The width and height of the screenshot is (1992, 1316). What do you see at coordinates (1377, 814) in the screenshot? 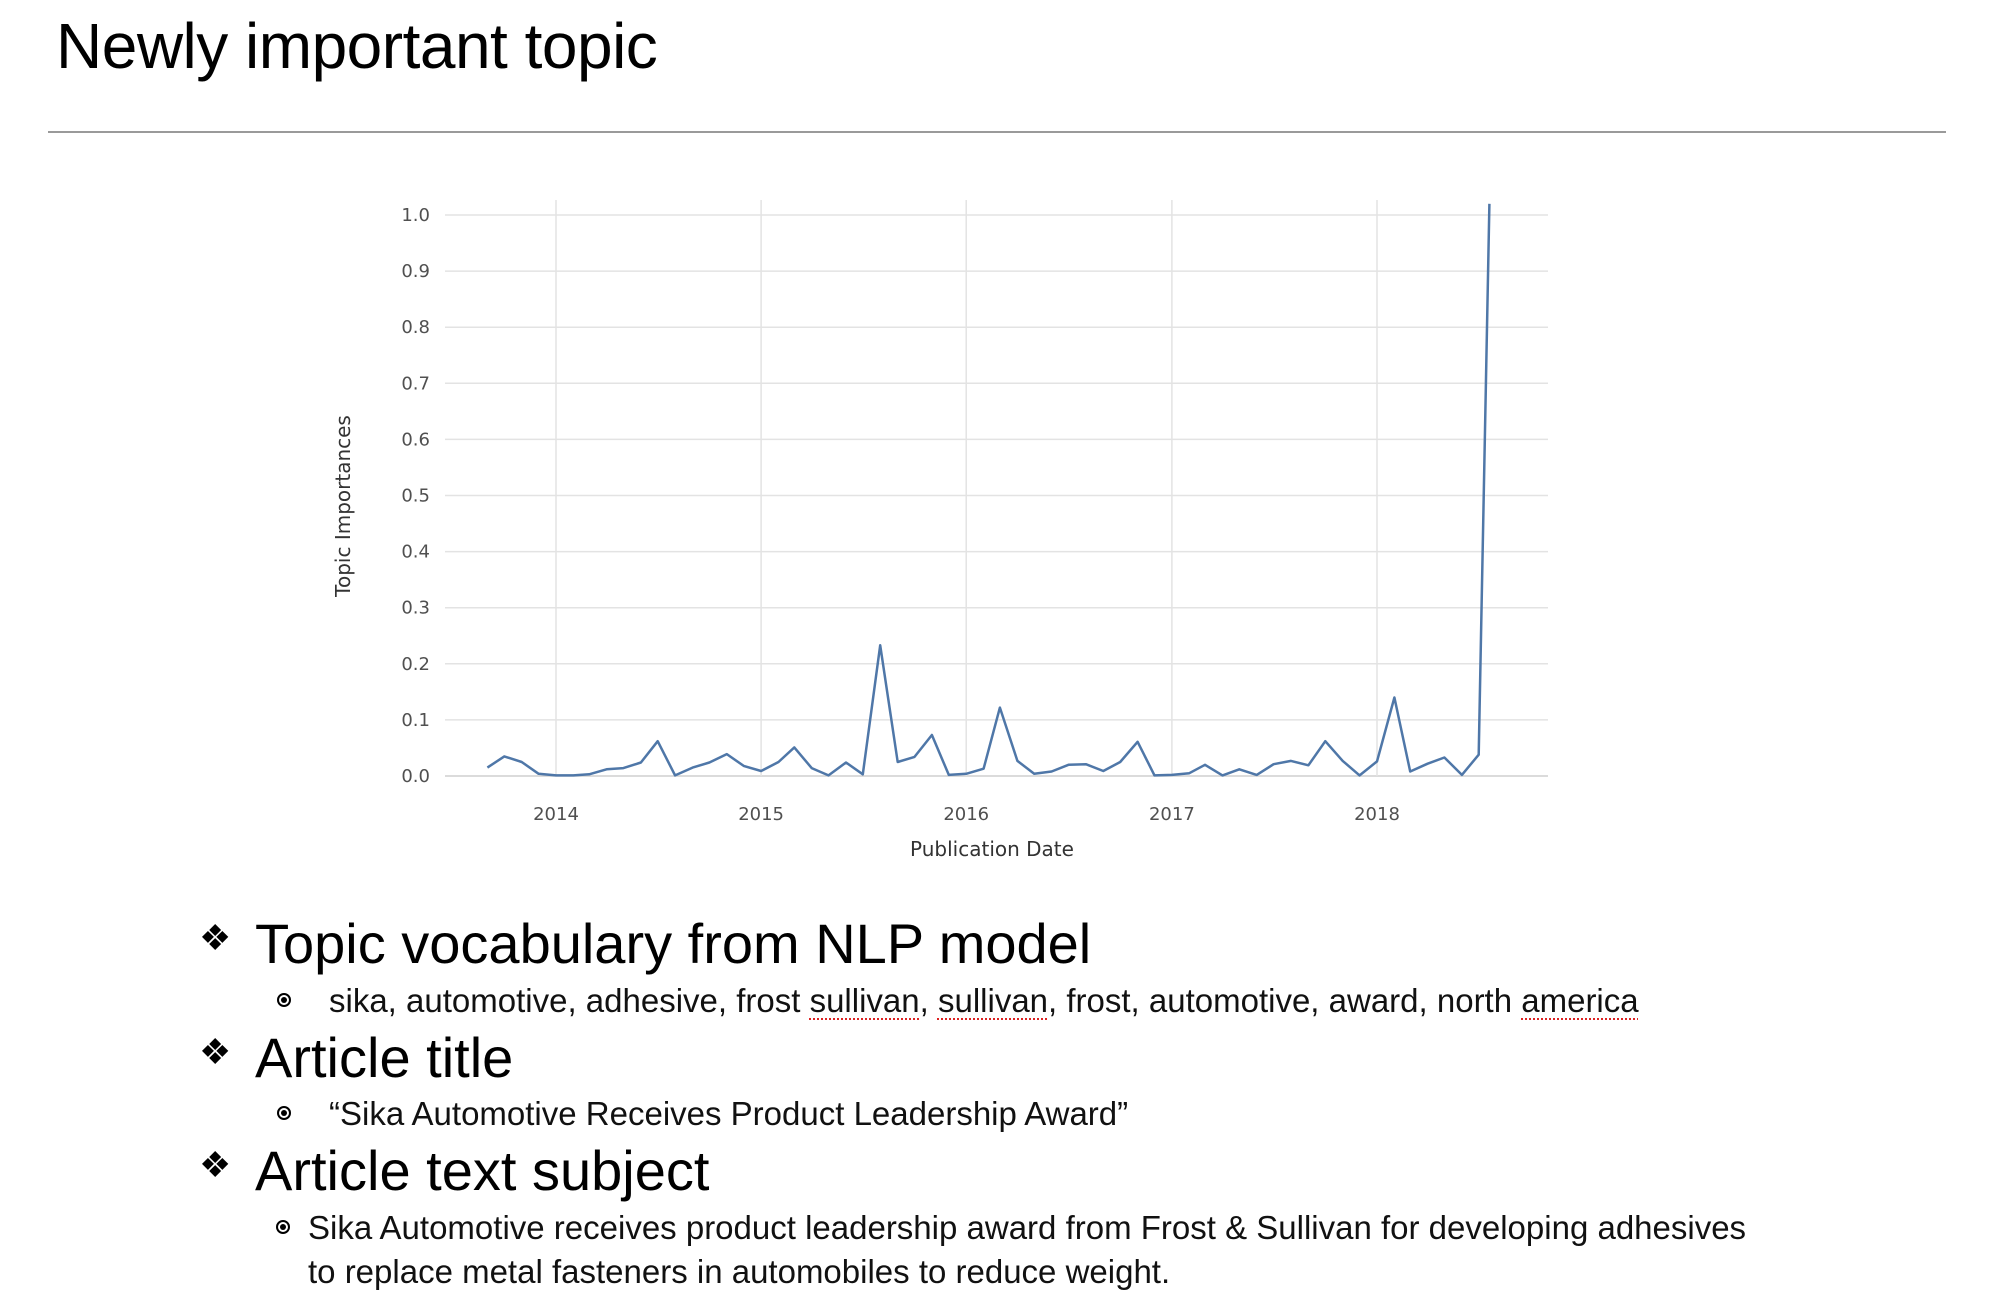
I see `x-tick-label: 2018` at bounding box center [1377, 814].